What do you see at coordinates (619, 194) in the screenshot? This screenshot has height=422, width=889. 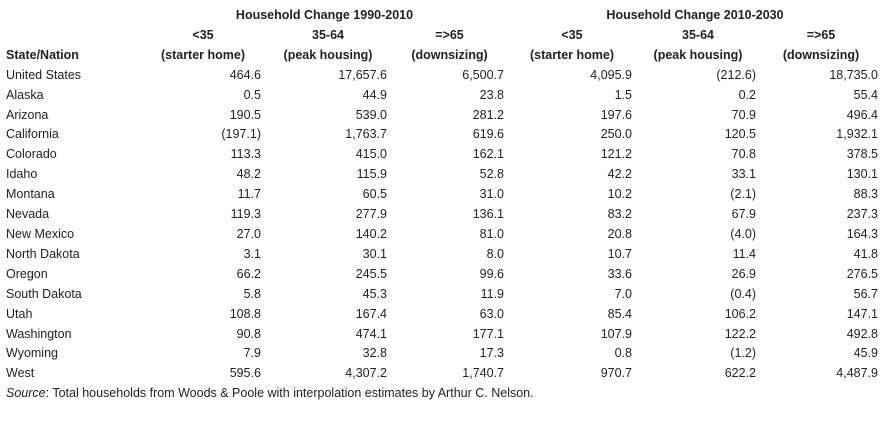 I see `row-value: 10.2` at bounding box center [619, 194].